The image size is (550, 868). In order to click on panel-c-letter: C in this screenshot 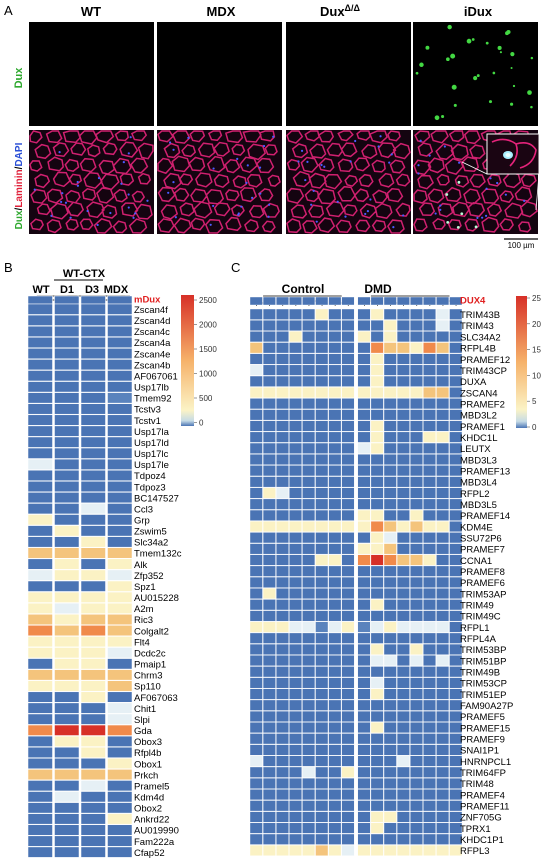, I will do `click(235, 267)`.